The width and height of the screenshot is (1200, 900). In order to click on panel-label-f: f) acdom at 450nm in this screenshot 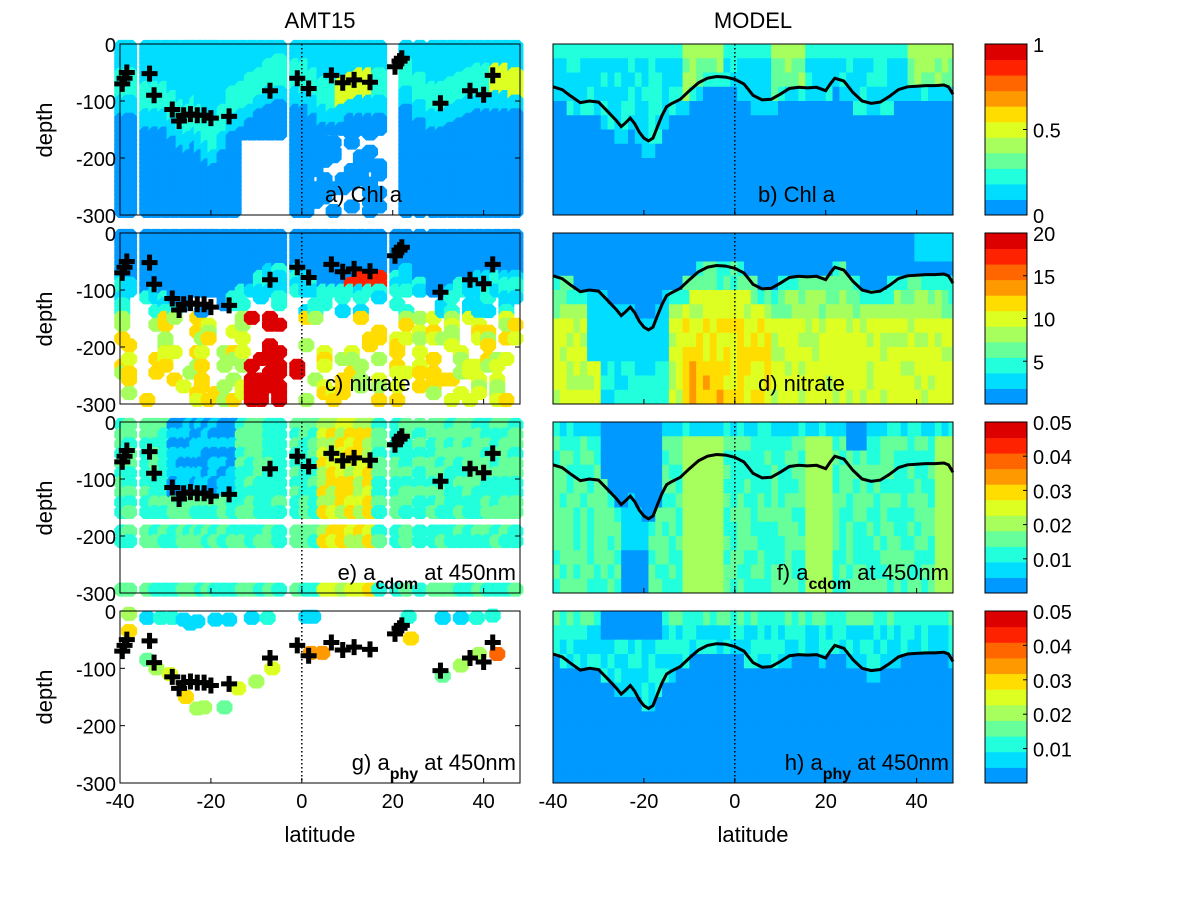, I will do `click(863, 576)`.